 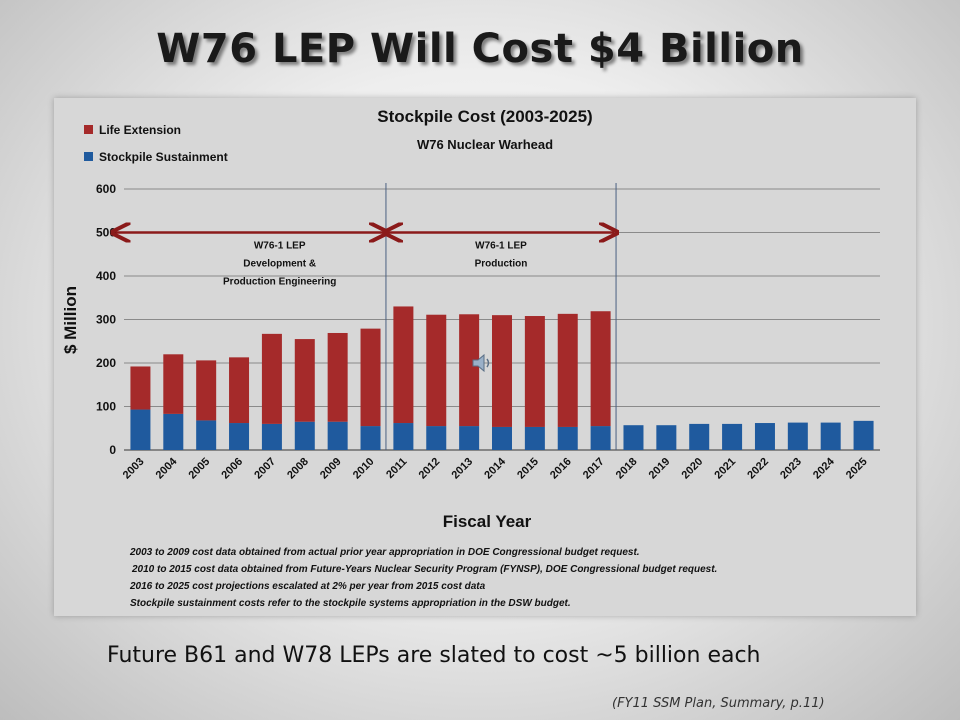 I want to click on y-tick-label: 0, so click(x=112, y=450).